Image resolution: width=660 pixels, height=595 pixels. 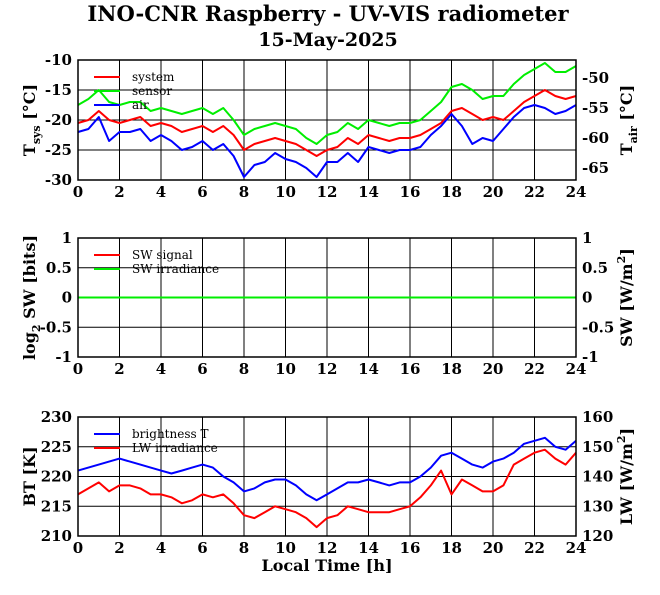 What do you see at coordinates (598, 327) in the screenshot?
I see `y-tick-label-right: -0.5` at bounding box center [598, 327].